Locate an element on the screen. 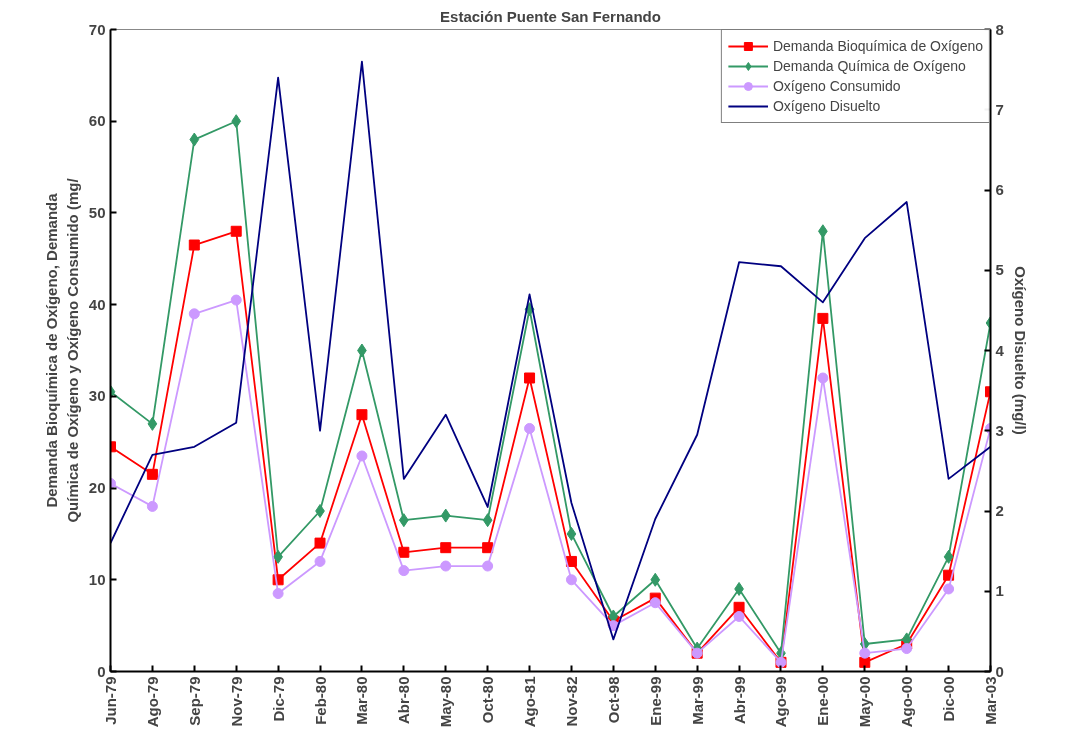 The image size is (1092, 738). y-tick-label: 40 is located at coordinates (97, 304).